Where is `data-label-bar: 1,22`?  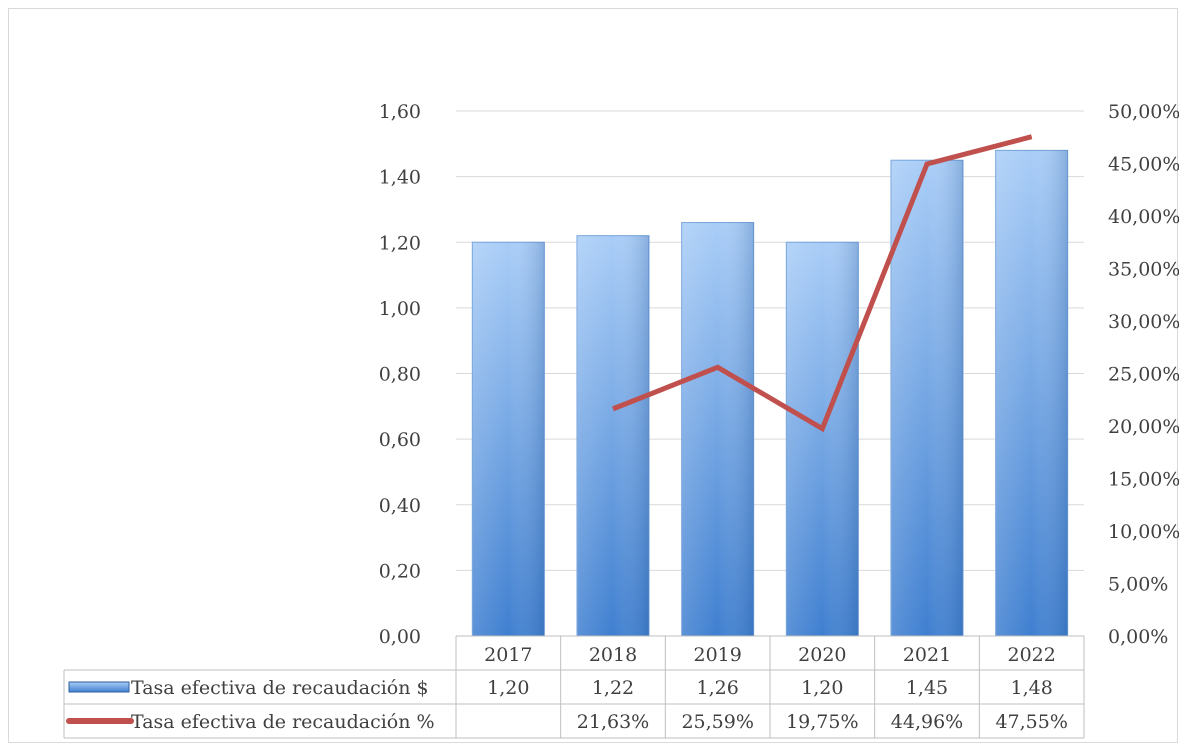
data-label-bar: 1,22 is located at coordinates (613, 688).